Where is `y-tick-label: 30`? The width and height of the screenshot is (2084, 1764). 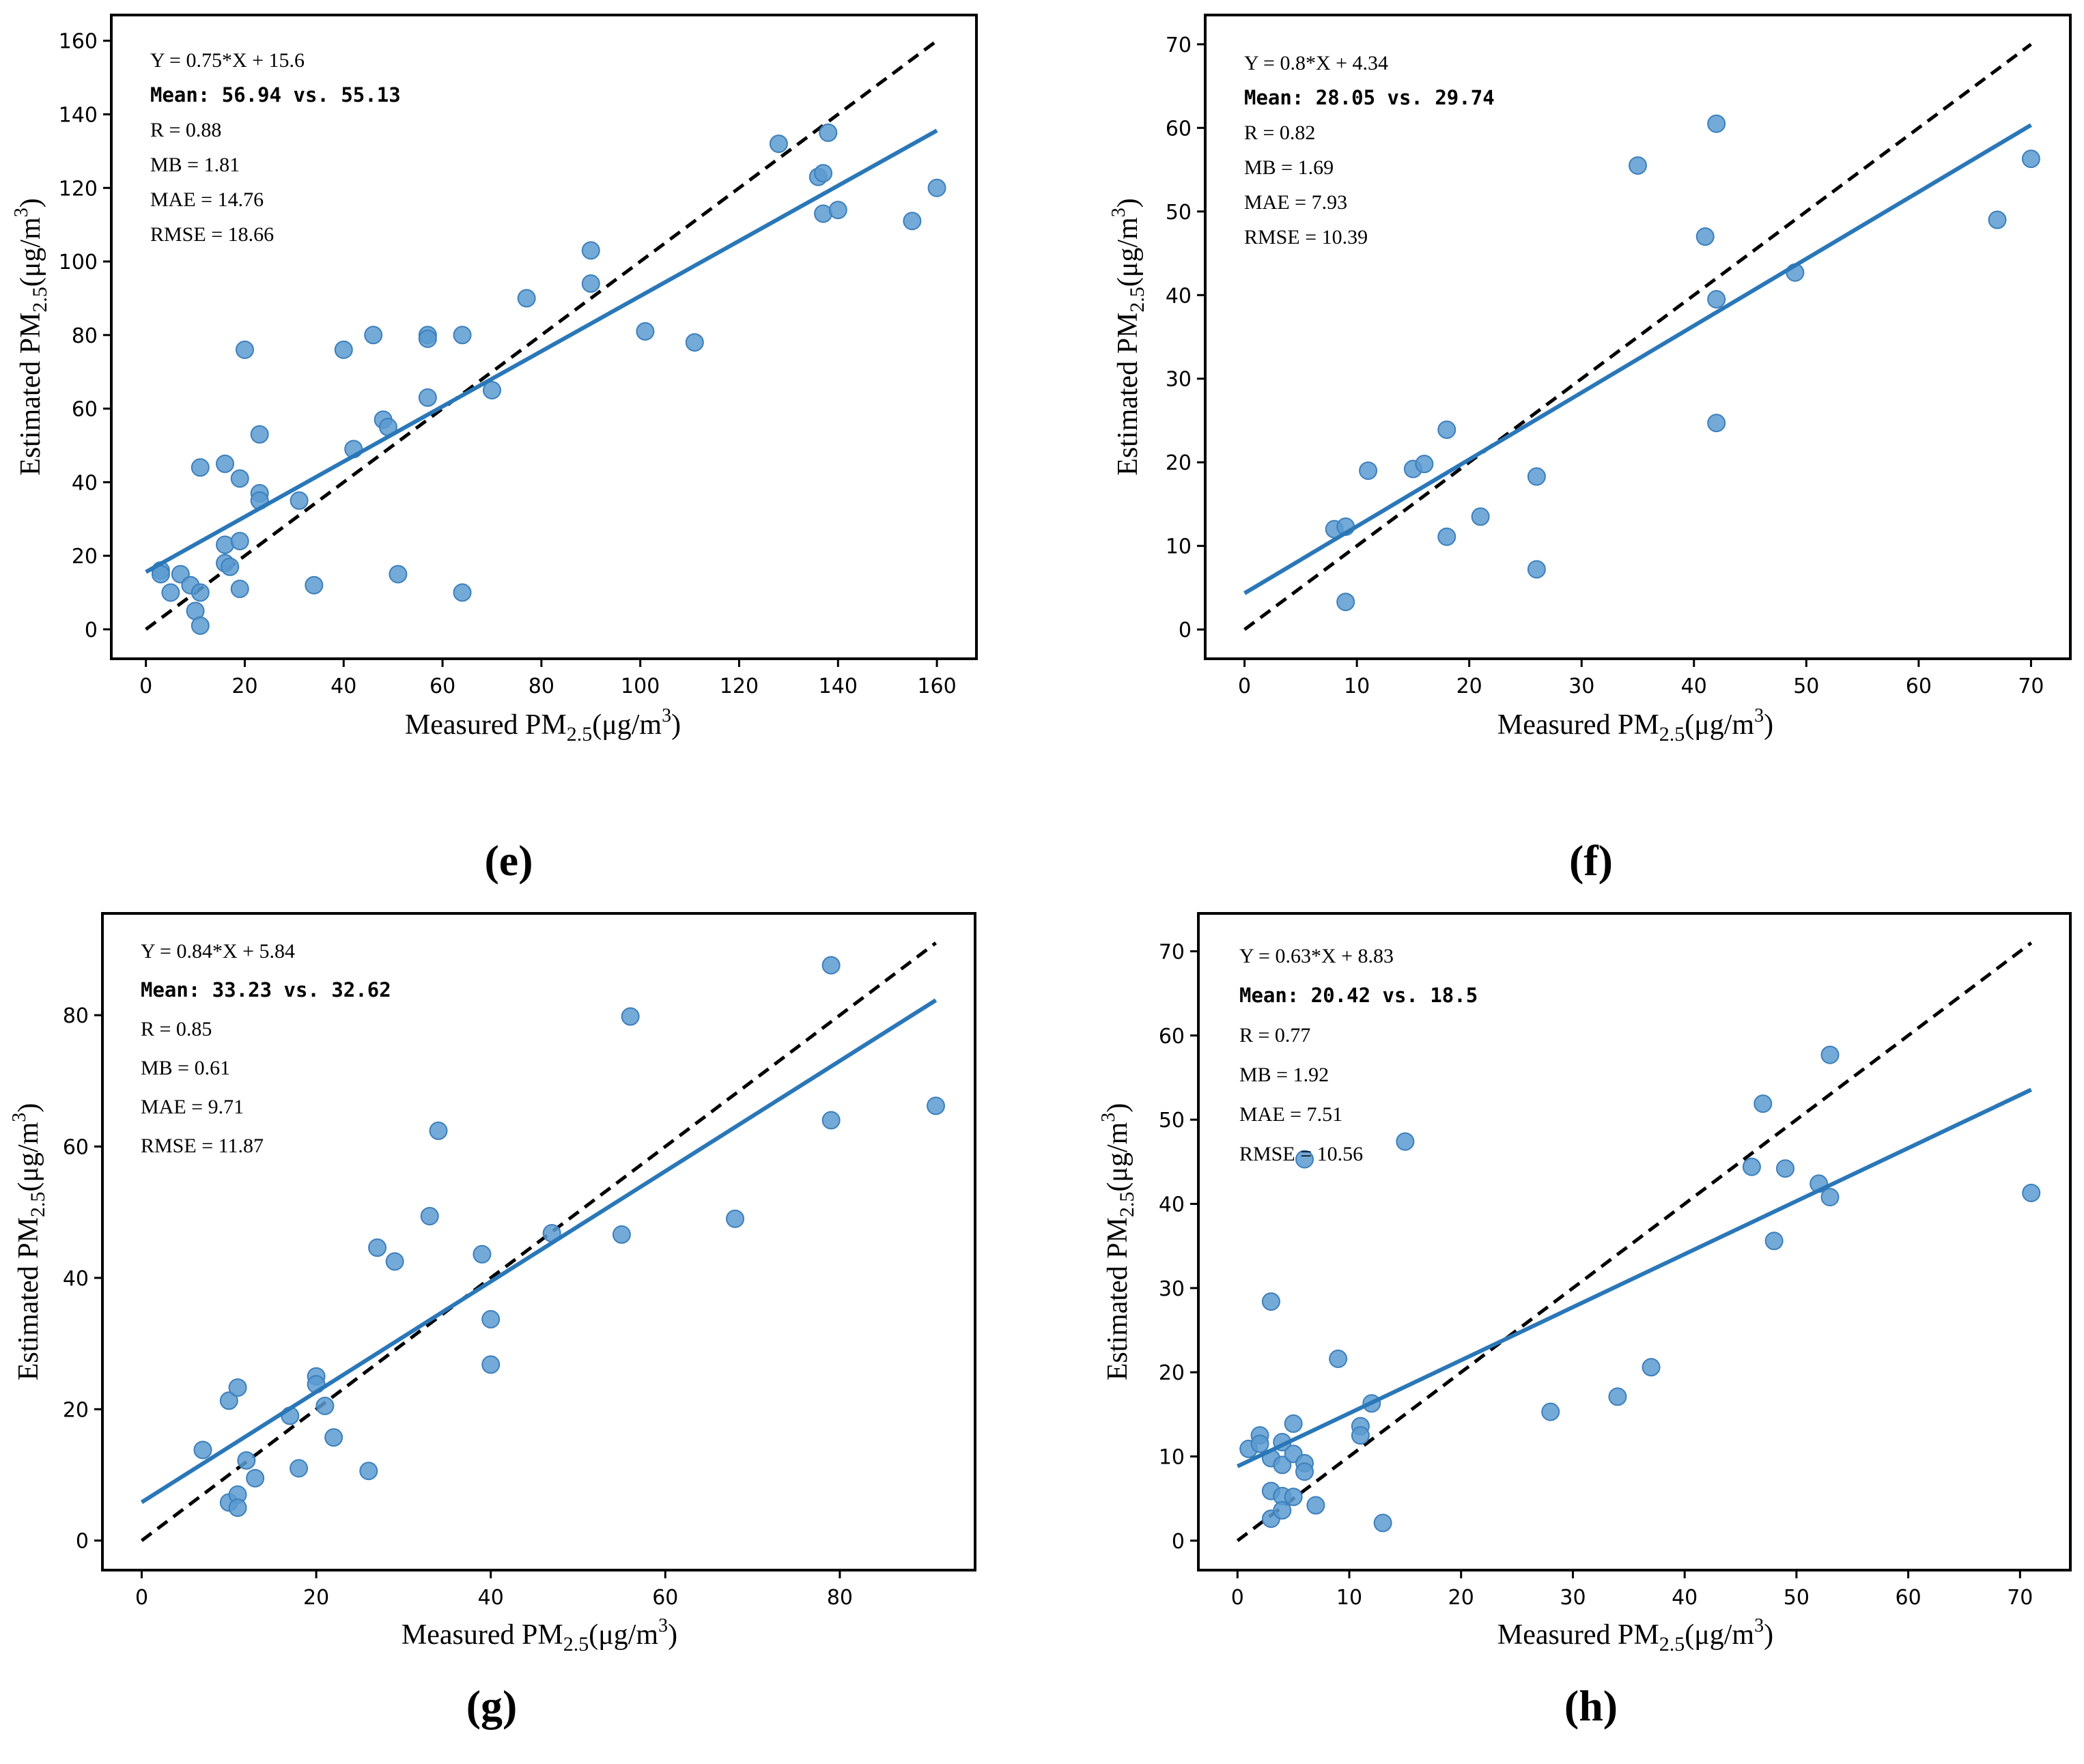
y-tick-label: 30 is located at coordinates (1172, 1289).